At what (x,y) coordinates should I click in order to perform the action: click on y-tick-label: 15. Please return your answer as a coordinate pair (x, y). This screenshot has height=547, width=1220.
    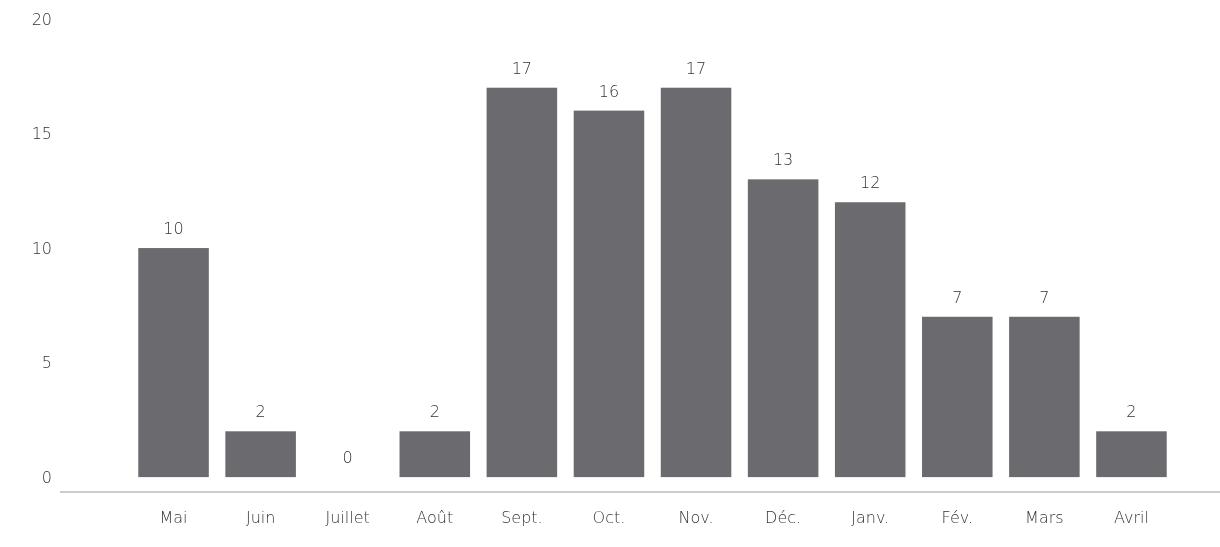
    Looking at the image, I should click on (41, 134).